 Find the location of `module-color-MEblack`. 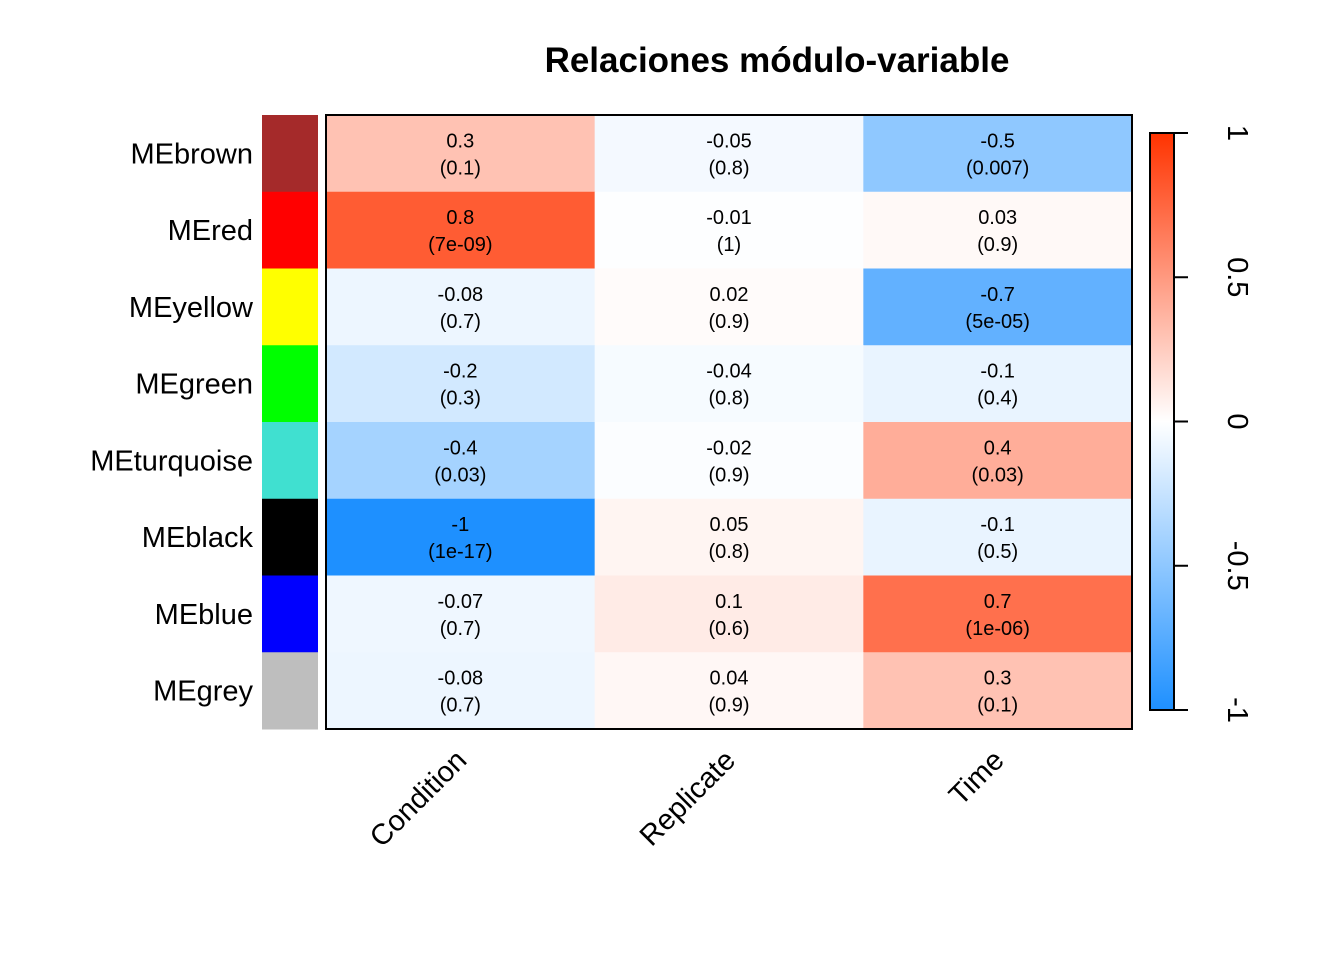

module-color-MEblack is located at coordinates (290, 537).